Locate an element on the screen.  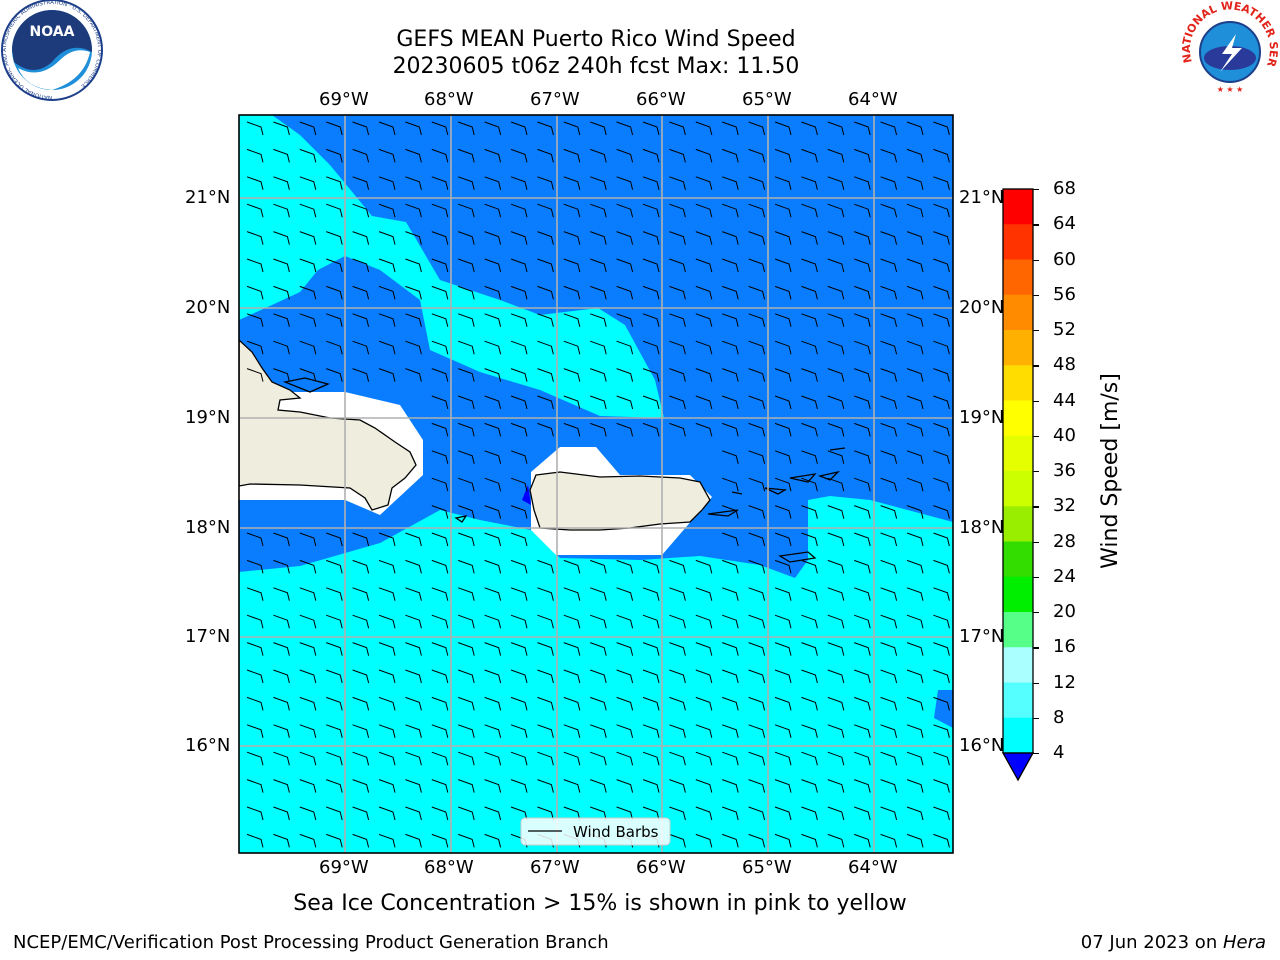
colorbar-tick-label: 20 is located at coordinates (1064, 611).